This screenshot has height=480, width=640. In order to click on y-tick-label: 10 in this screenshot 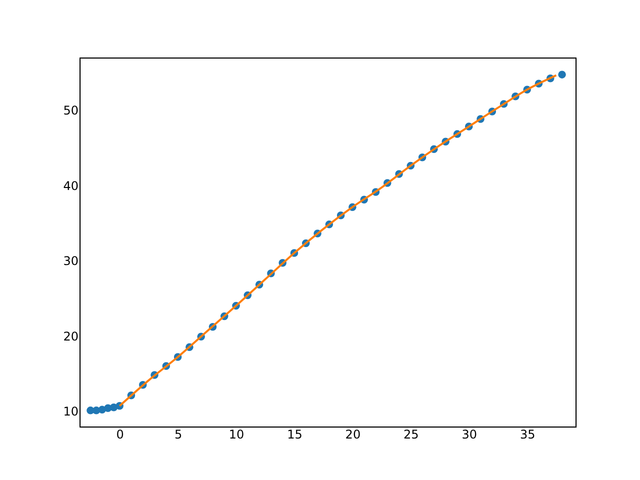, I will do `click(70, 411)`.